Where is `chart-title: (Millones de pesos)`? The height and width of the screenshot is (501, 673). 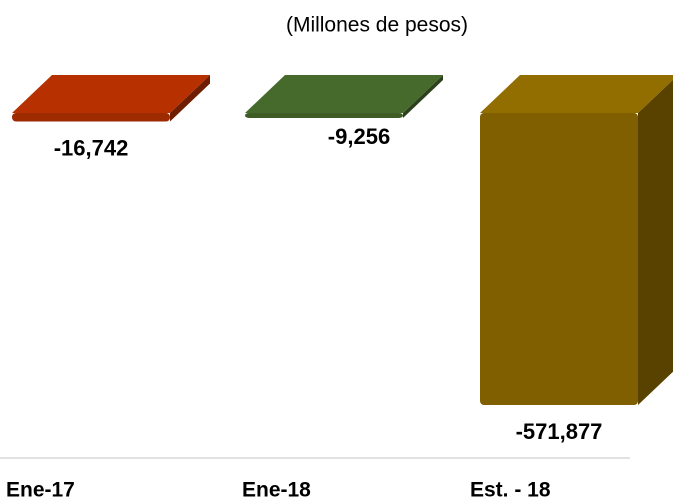
chart-title: (Millones de pesos) is located at coordinates (377, 25).